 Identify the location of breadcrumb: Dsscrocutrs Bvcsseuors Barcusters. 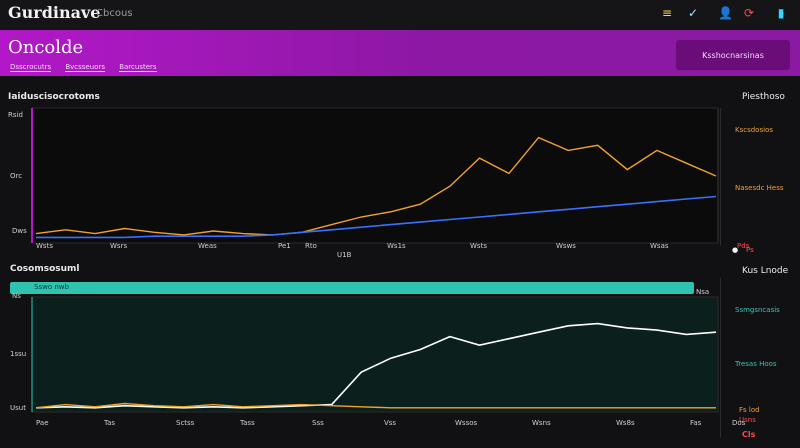
(89, 67).